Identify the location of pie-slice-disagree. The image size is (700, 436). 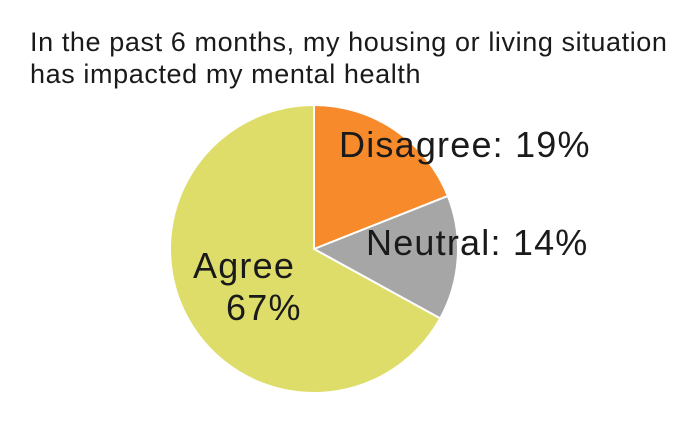
(381, 177).